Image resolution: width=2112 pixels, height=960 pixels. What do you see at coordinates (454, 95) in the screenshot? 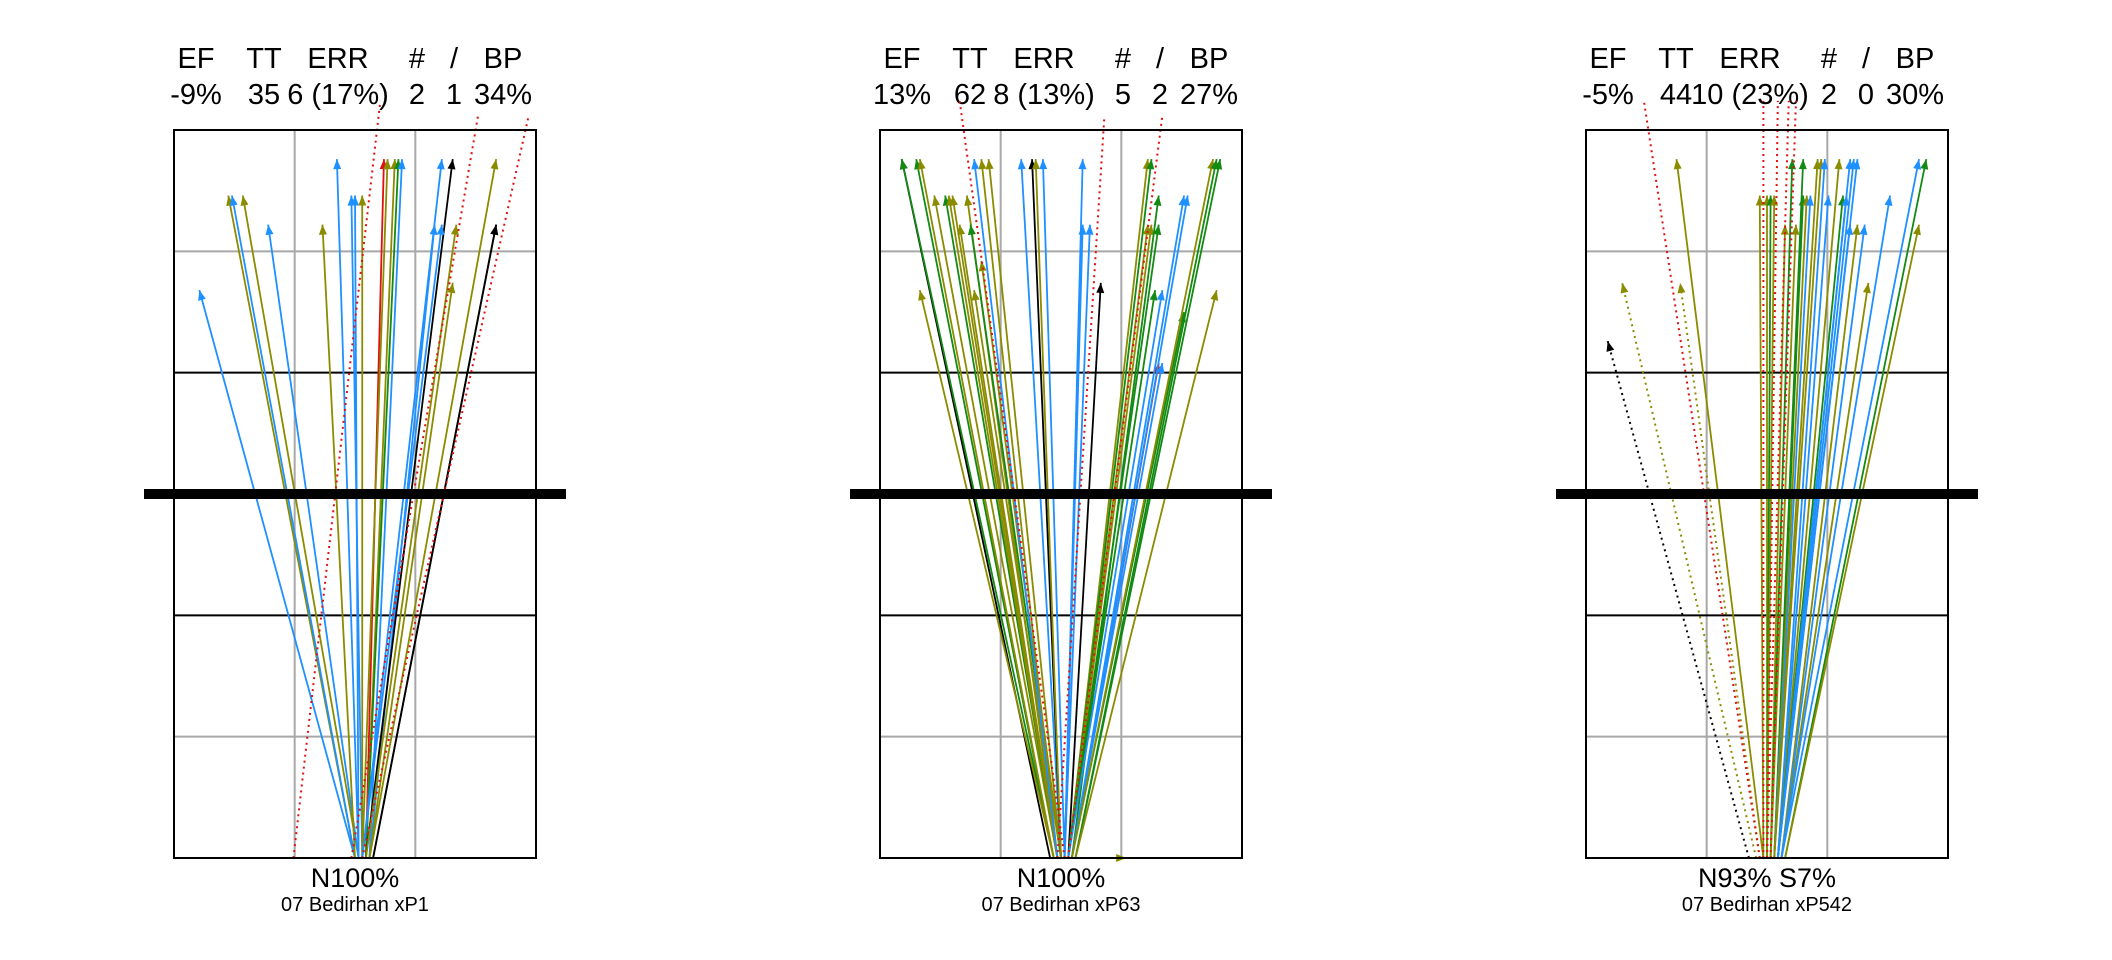
I see `header-value: 1` at bounding box center [454, 95].